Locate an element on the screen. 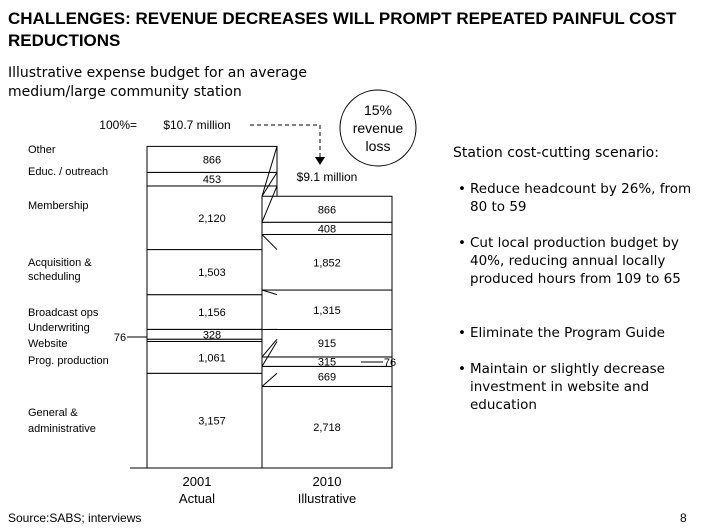 Image resolution: width=706 pixels, height=529 pixels. segment-name-prog-production: Prog. production is located at coordinates (68, 361).